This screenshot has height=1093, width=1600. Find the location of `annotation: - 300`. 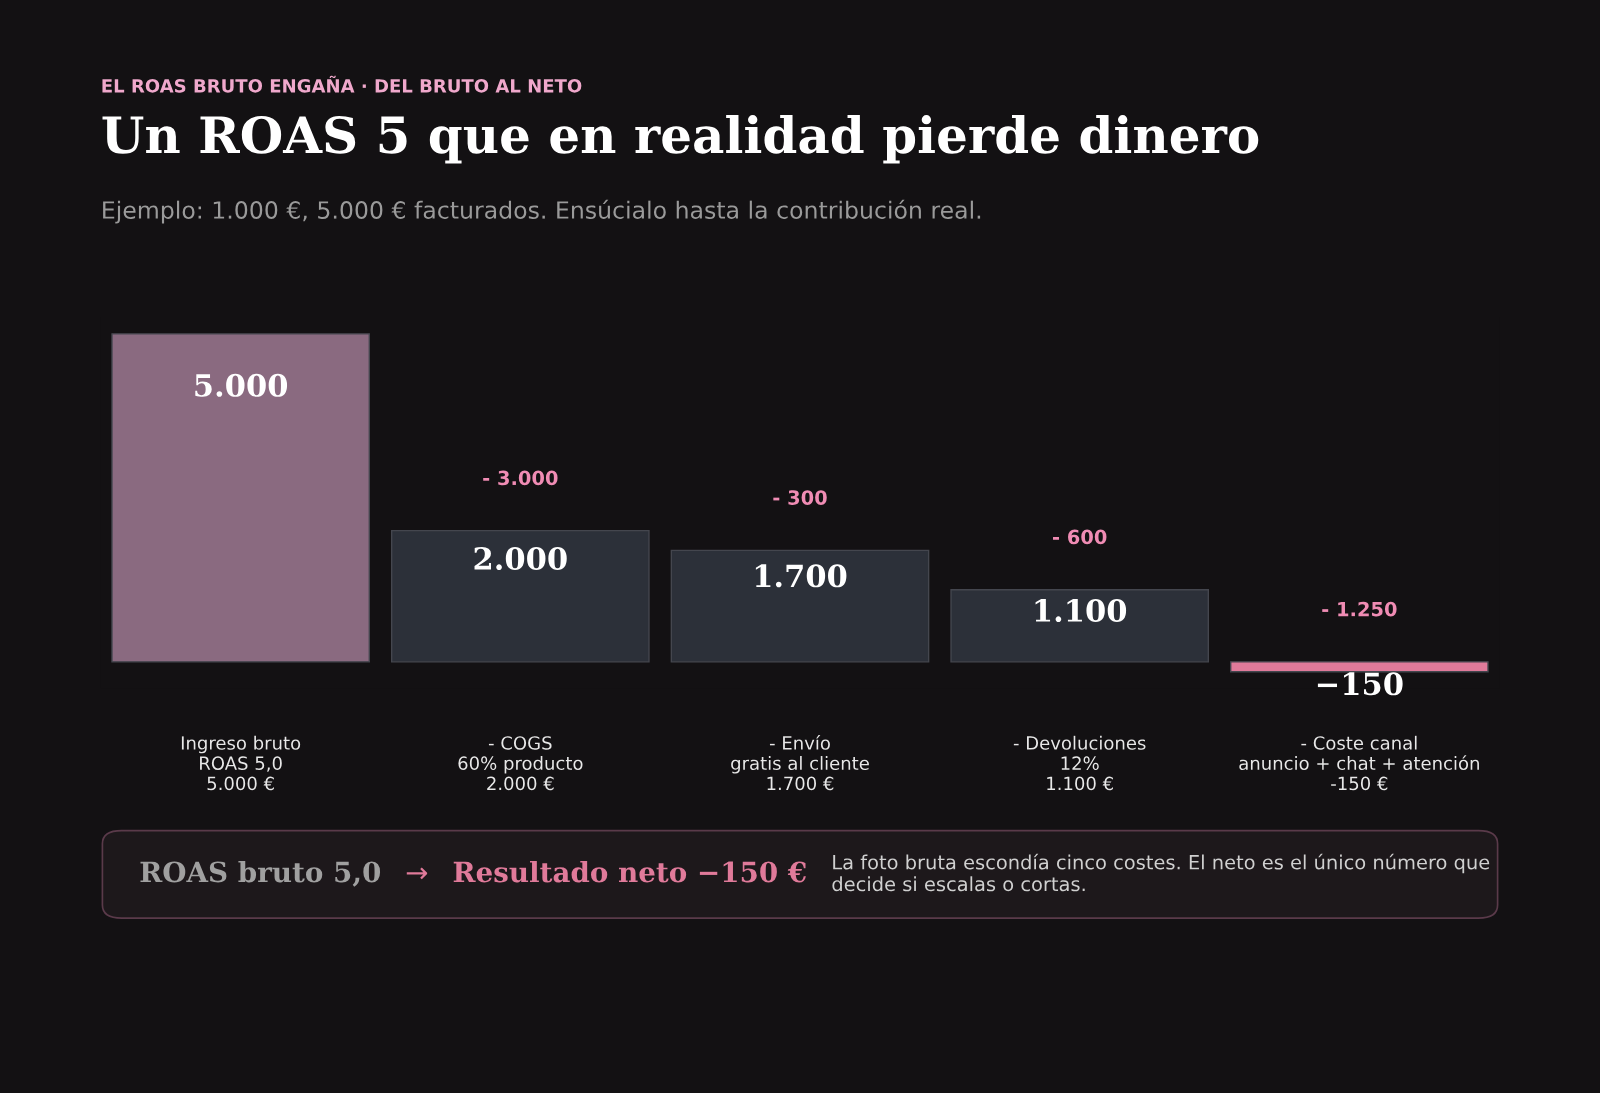

annotation: - 300 is located at coordinates (800, 497).